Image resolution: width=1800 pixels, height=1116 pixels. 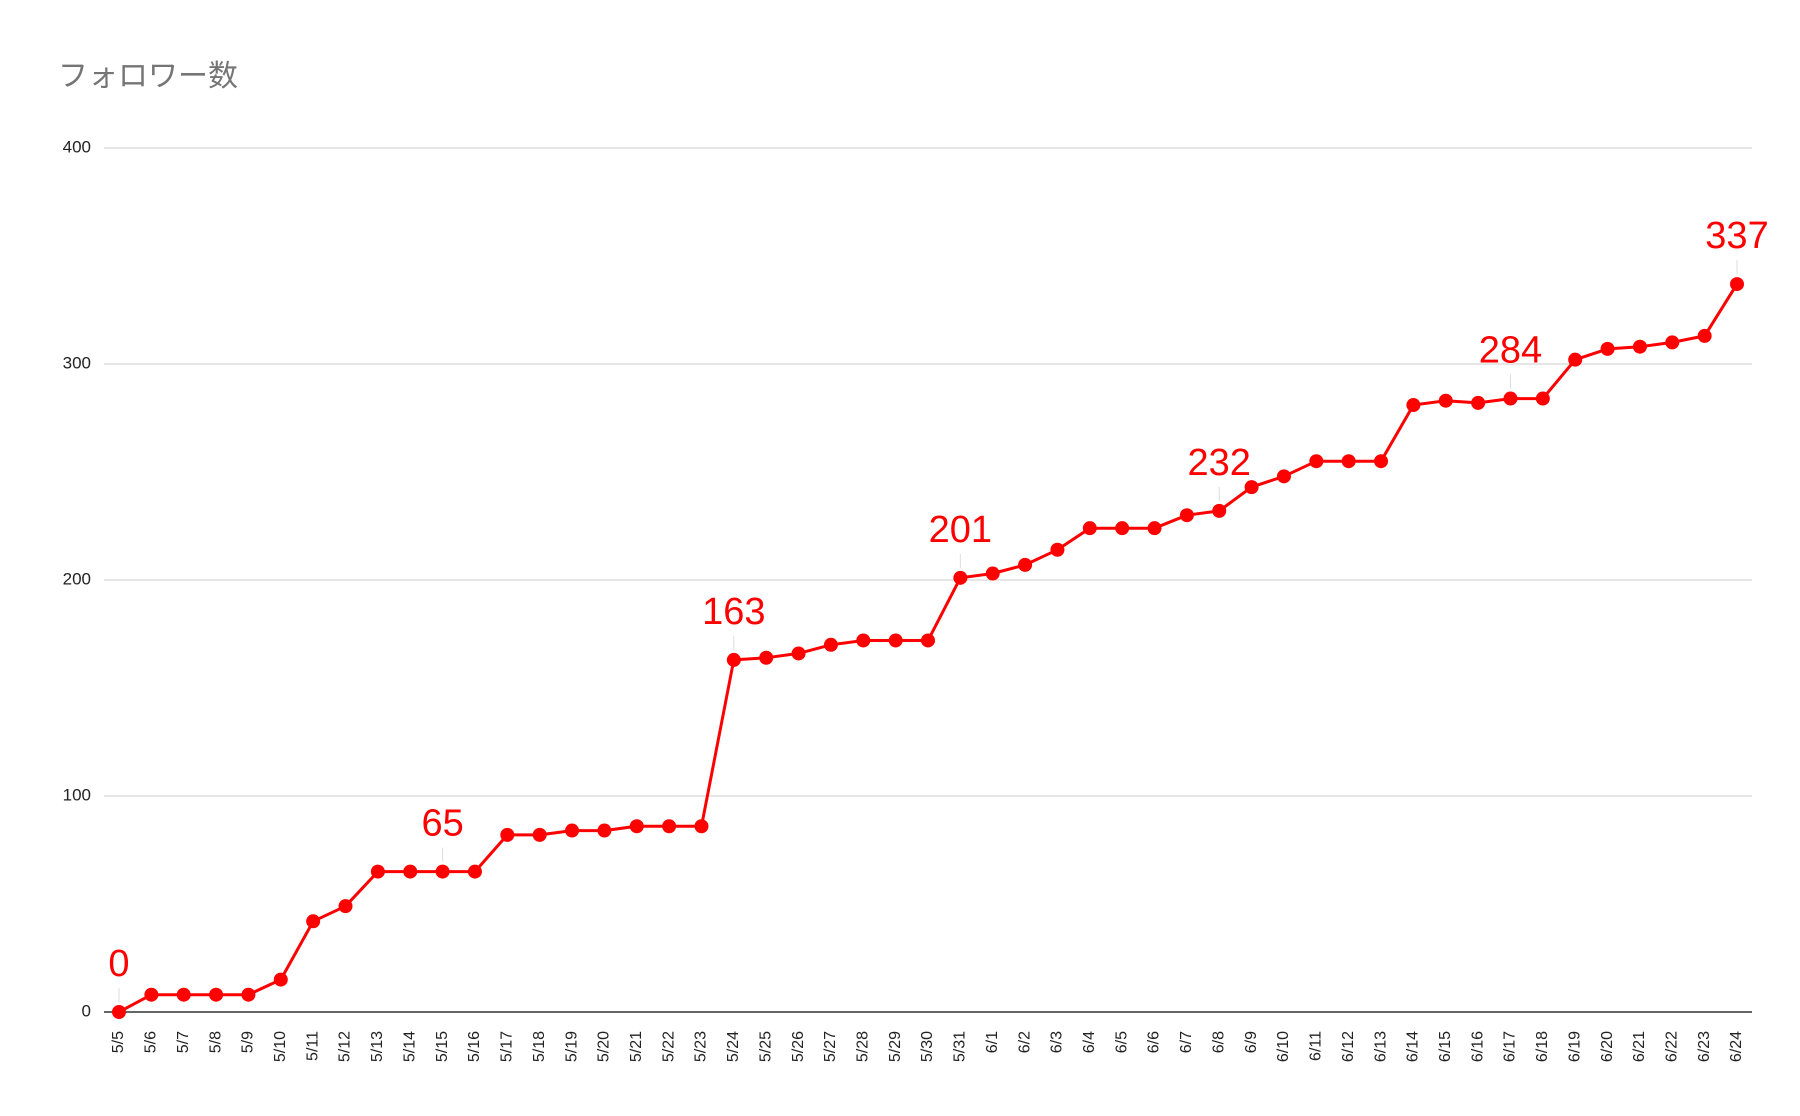 What do you see at coordinates (183, 1042) in the screenshot?
I see `x-tick-label: 5/7` at bounding box center [183, 1042].